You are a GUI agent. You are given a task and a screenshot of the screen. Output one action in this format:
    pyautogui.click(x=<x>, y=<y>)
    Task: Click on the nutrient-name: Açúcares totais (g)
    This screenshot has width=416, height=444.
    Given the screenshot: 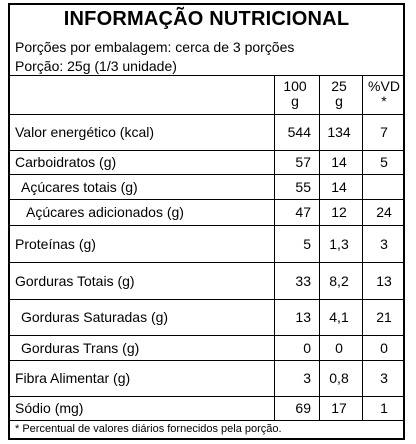 What is the action you would take?
    pyautogui.click(x=79, y=186)
    